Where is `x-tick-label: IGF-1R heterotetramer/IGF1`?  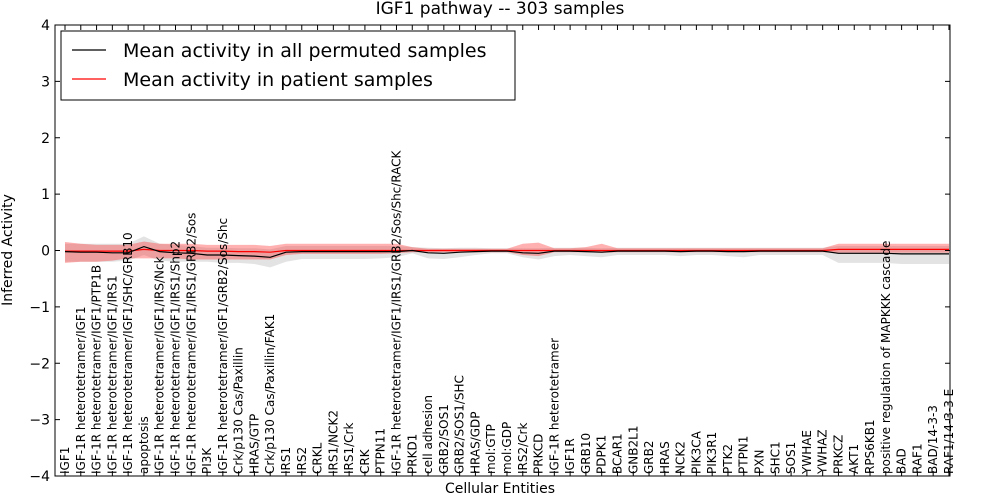 x-tick-label: IGF-1R heterotetramer/IGF1 is located at coordinates (81, 390).